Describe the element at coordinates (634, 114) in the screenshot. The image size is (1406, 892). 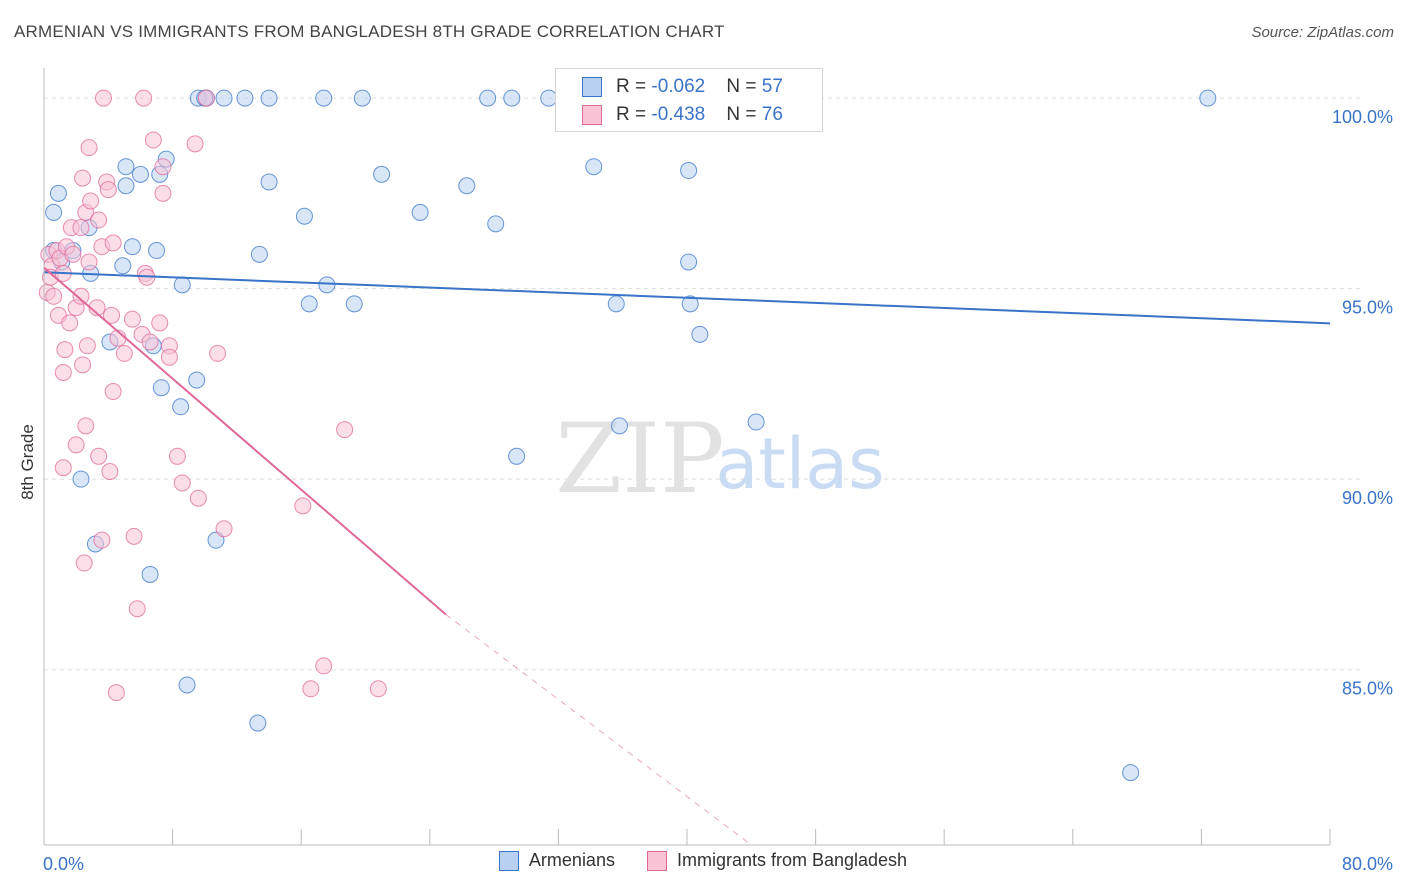
I see `r-label: R =` at that location.